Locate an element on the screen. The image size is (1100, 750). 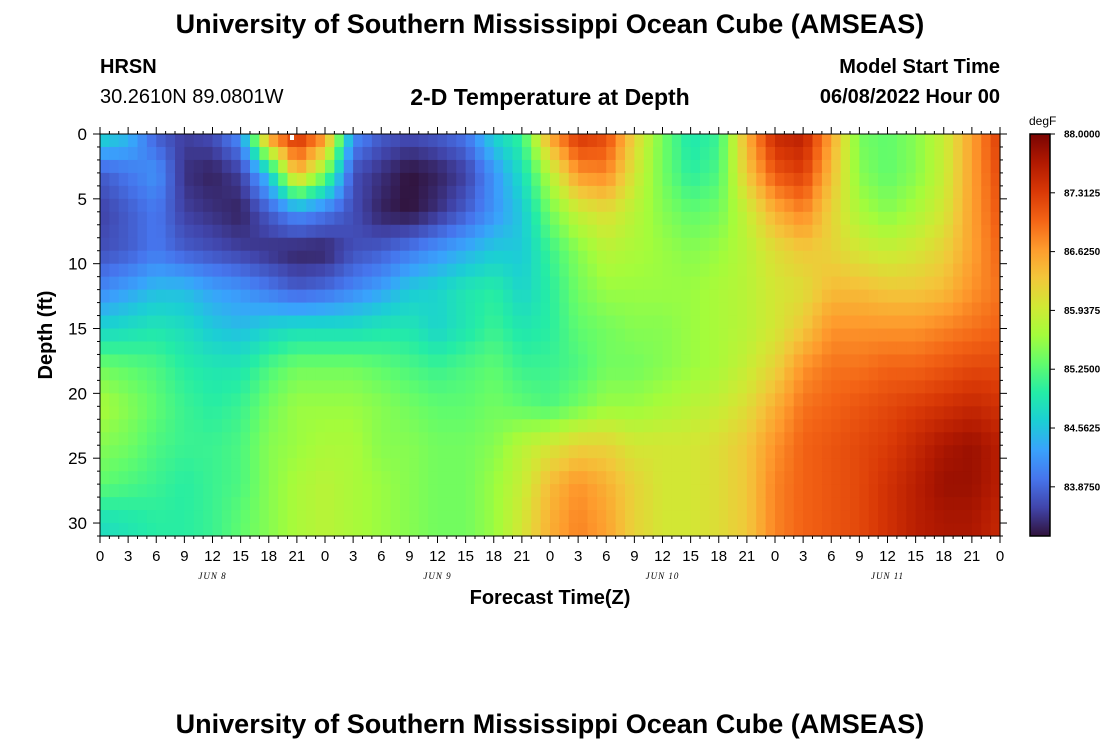
station-coordinates: 30.2610N 89.0801W is located at coordinates (192, 97).